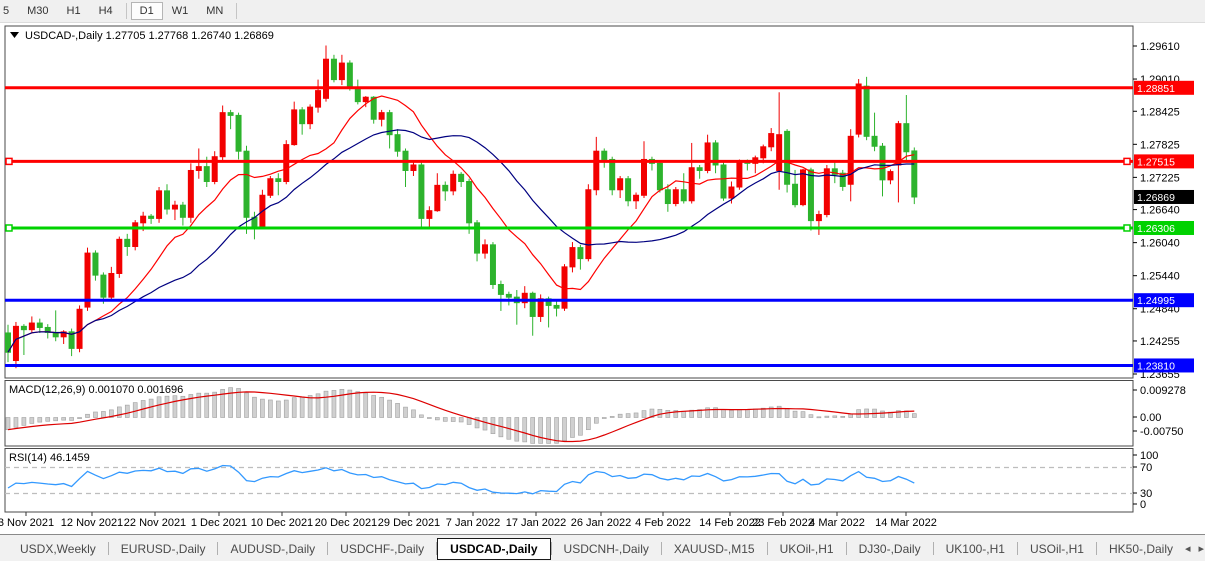 The height and width of the screenshot is (561, 1205). Describe the element at coordinates (889, 548) in the screenshot. I see `tab-dj30-daily: DJ30-,Daily` at that location.